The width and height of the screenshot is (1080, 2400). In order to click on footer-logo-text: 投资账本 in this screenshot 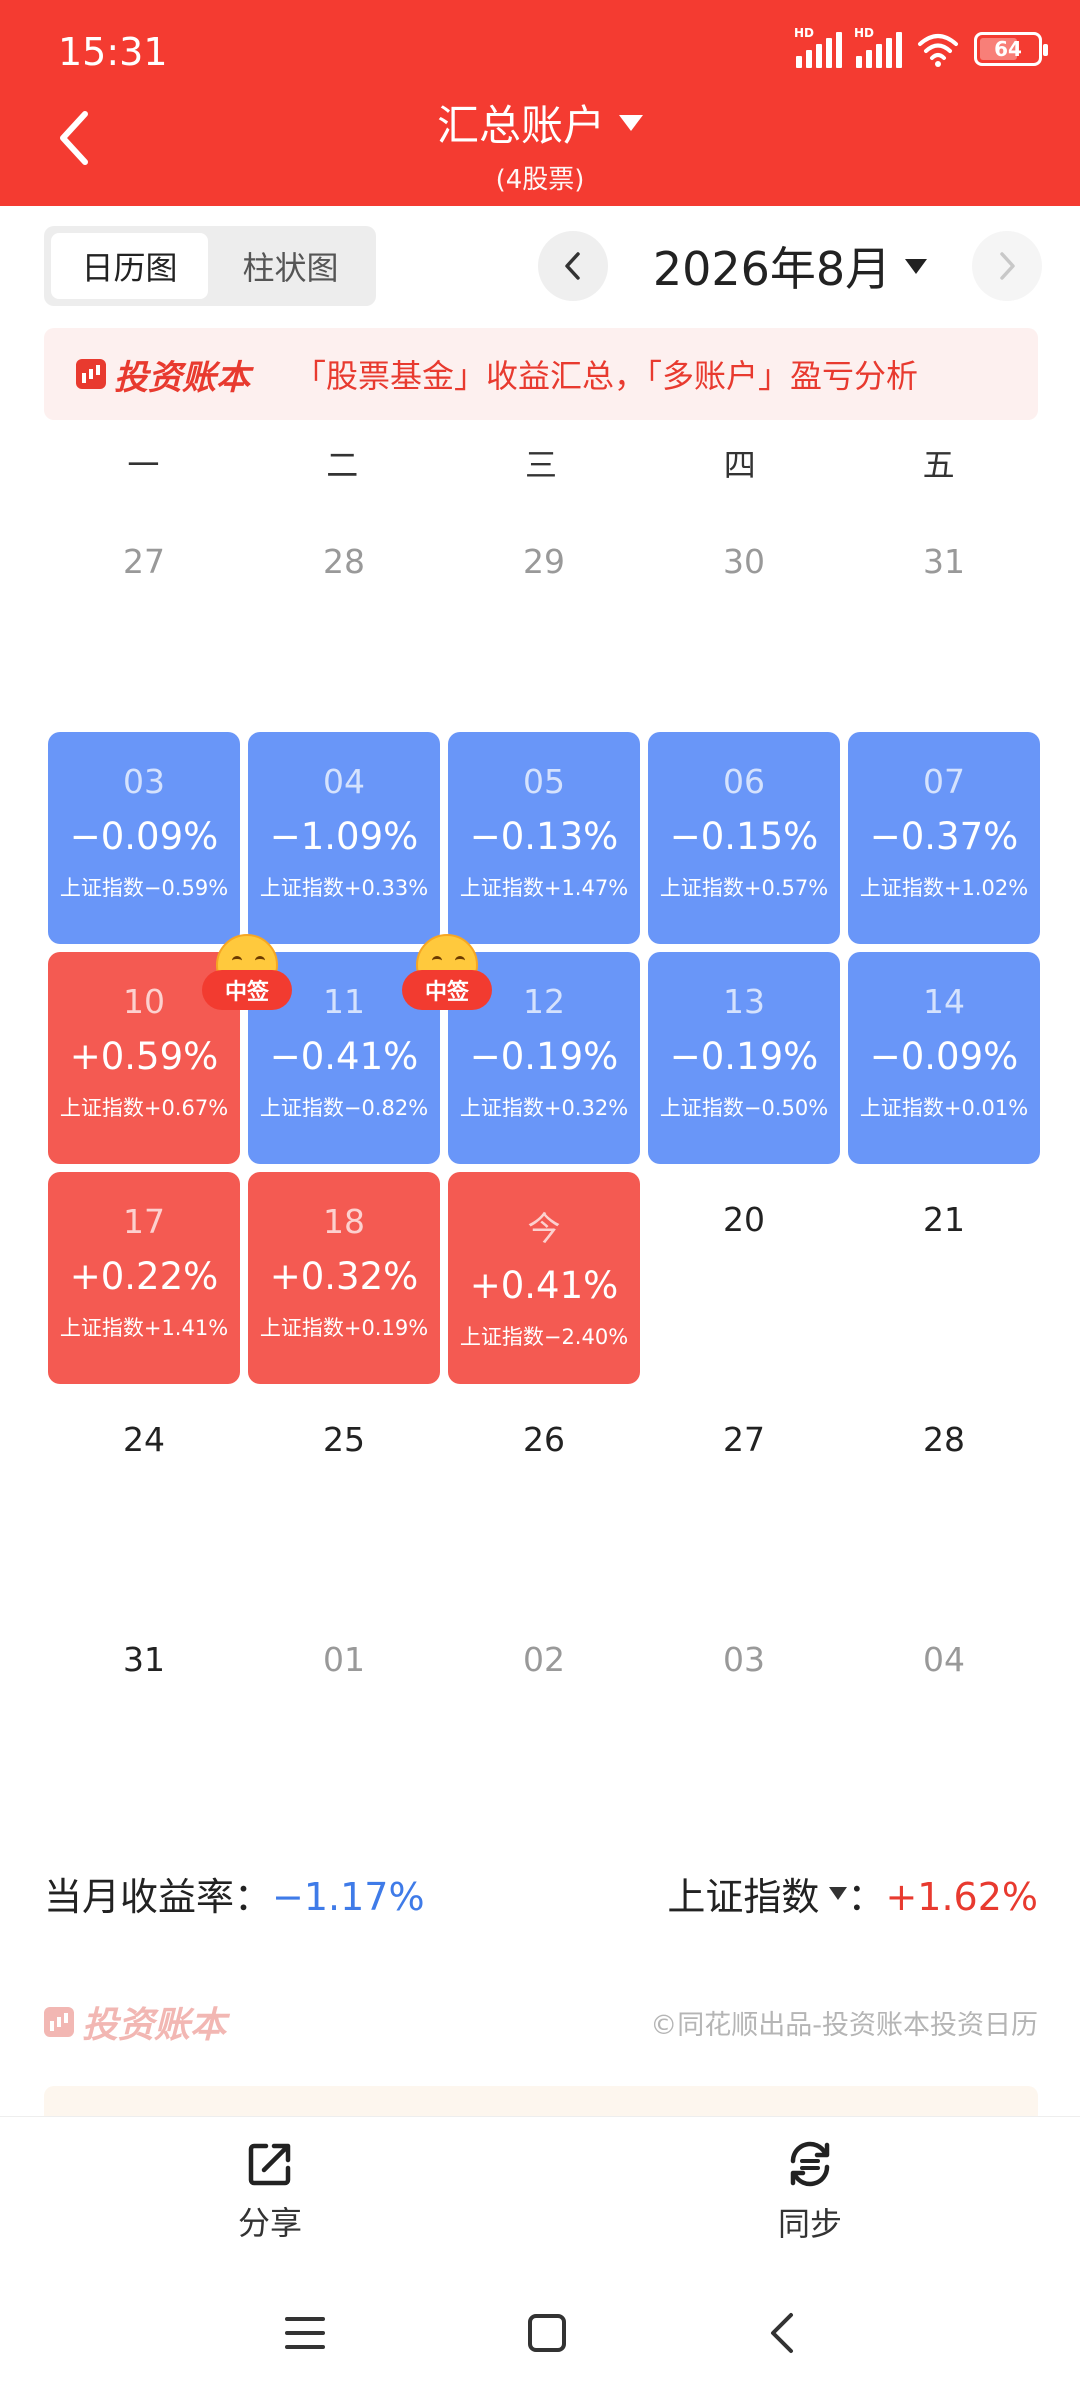, I will do `click(154, 2025)`.